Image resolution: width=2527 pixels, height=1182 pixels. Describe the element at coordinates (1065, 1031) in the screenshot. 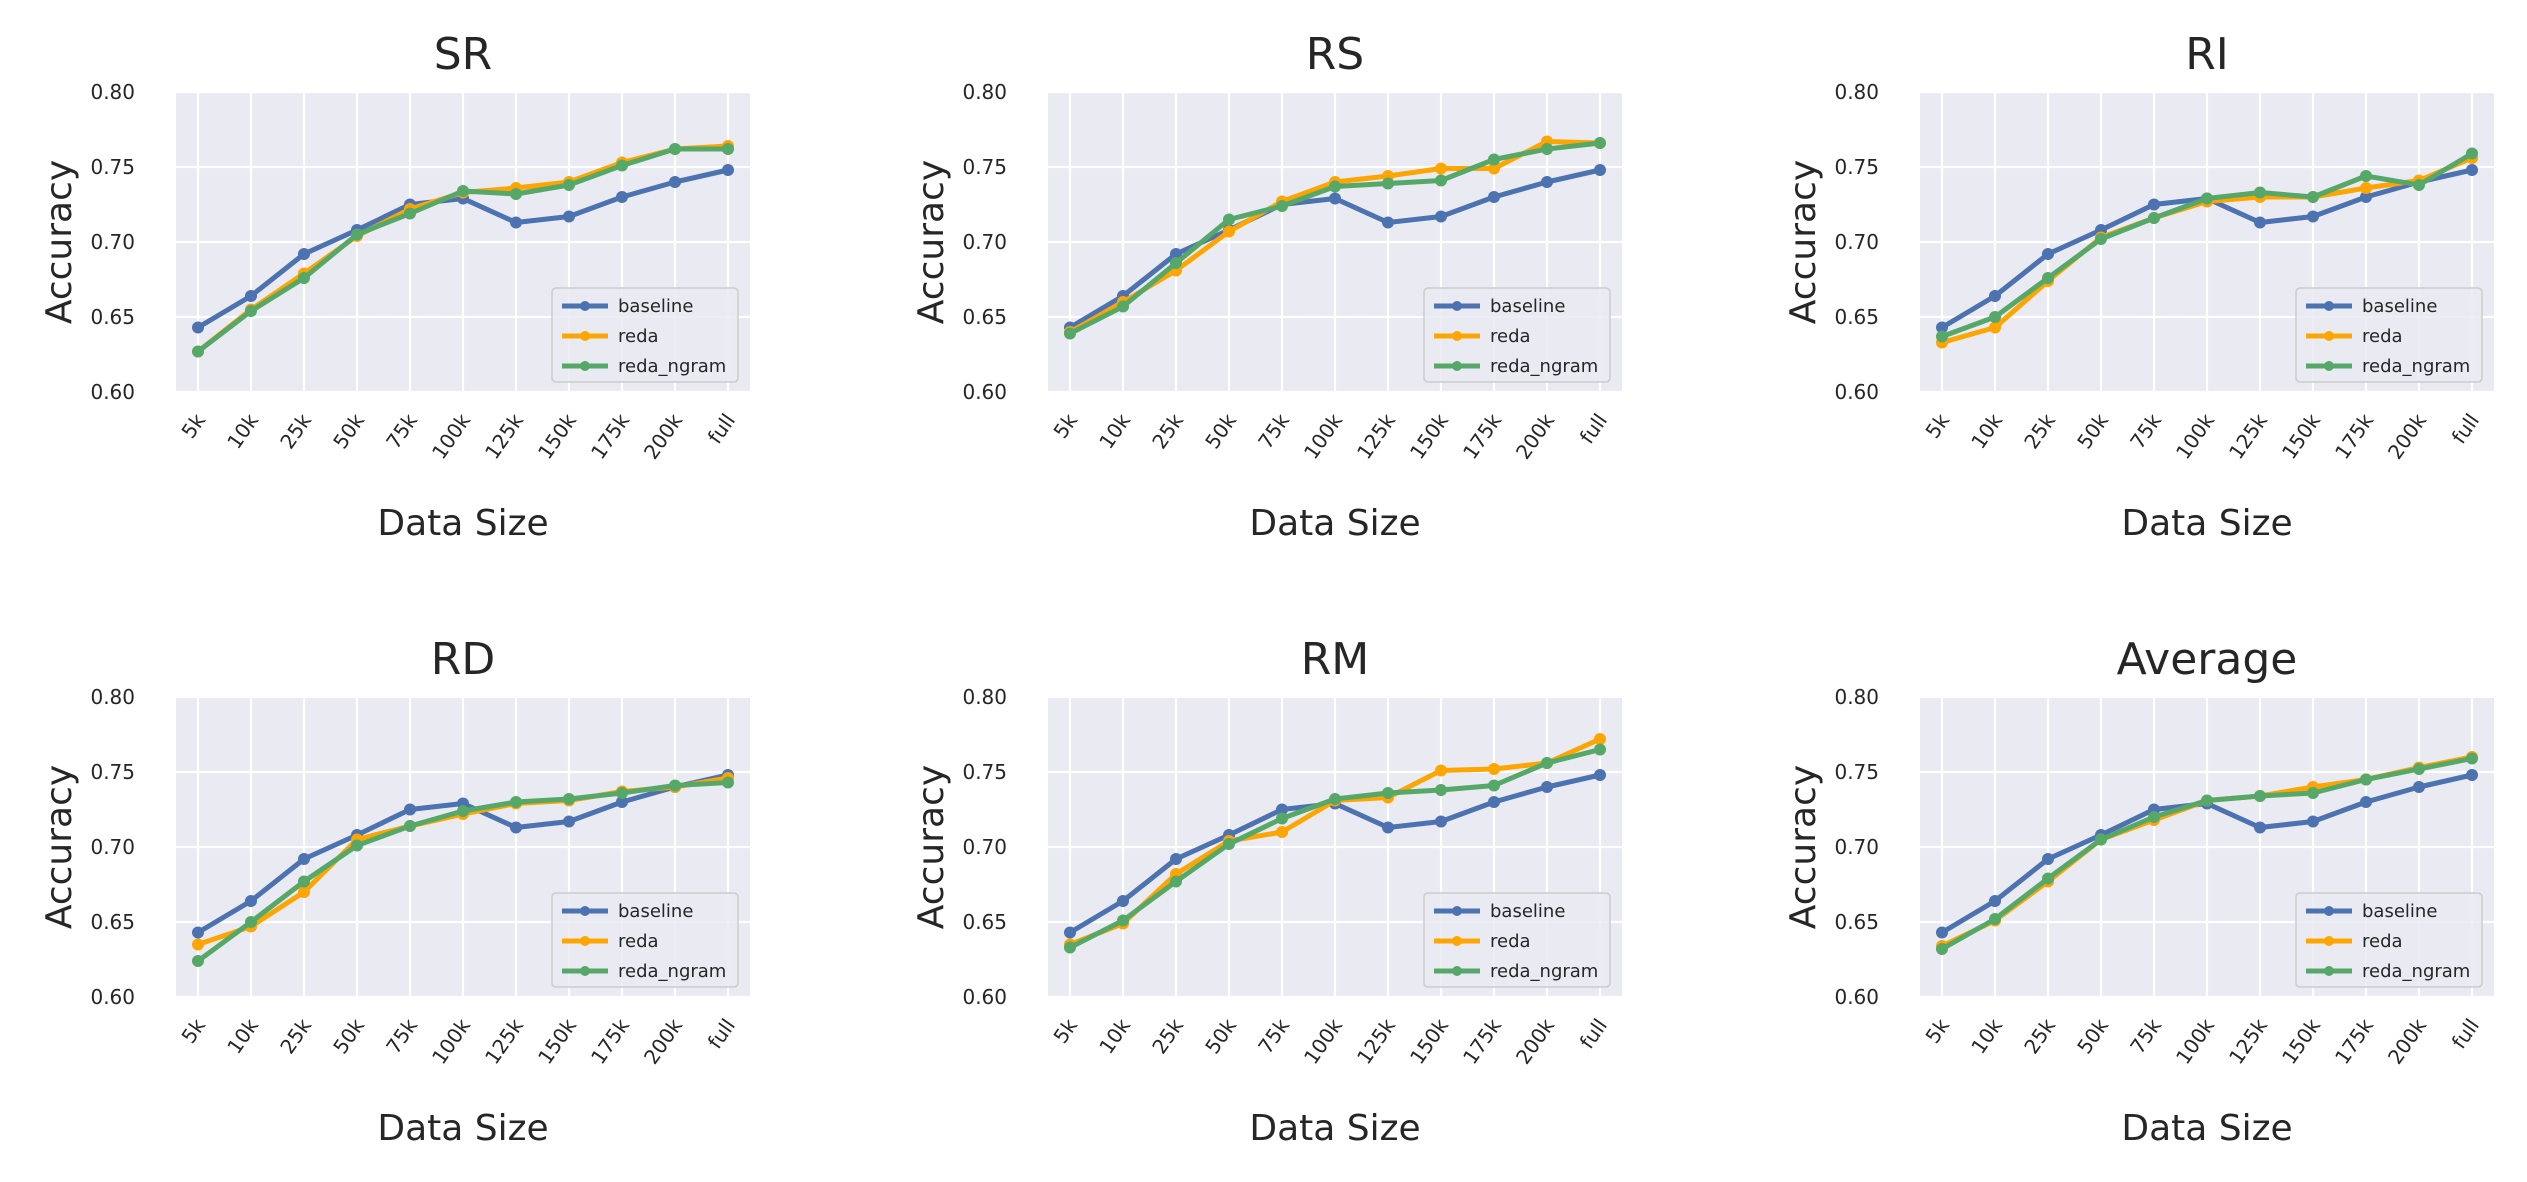

I see `x-tick-label: 5k` at that location.